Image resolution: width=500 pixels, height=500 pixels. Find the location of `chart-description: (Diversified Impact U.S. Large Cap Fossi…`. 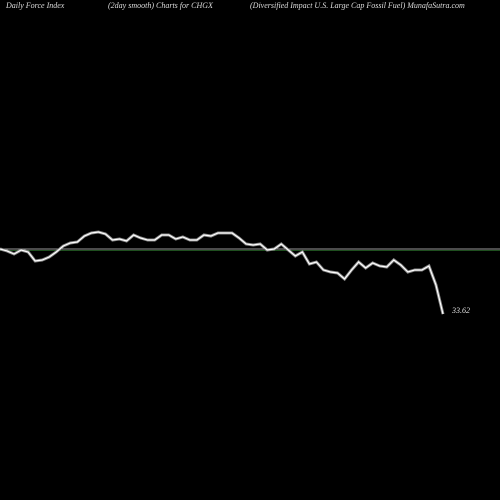

chart-description: (Diversified Impact U.S. Large Cap Fossi… is located at coordinates (357, 5).